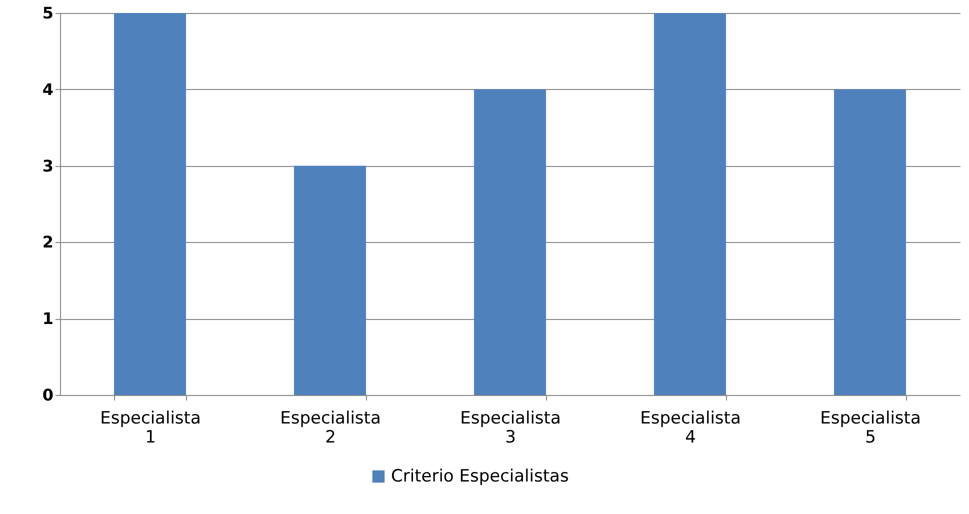 This screenshot has width=969, height=514. What do you see at coordinates (48, 89) in the screenshot?
I see `y-tick-label: 4` at bounding box center [48, 89].